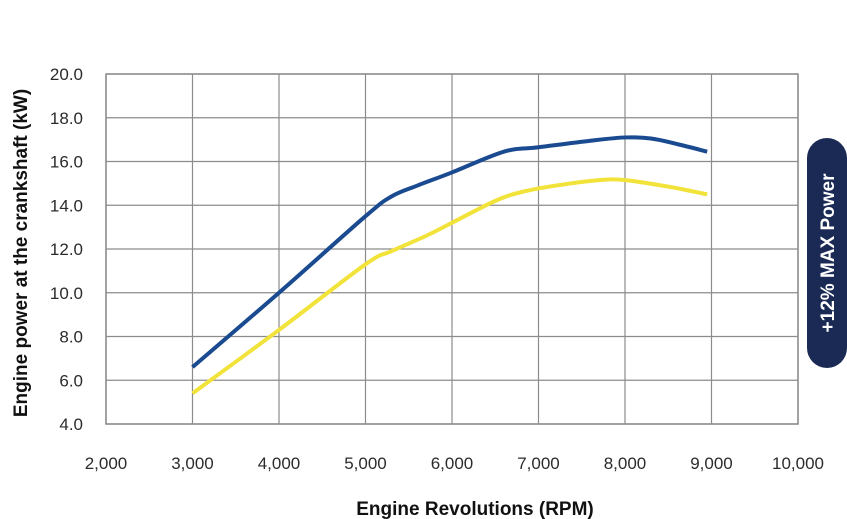 This screenshot has height=519, width=847. I want to click on y-axis-ticks: 4.0 6.0 8.0 10.0 12.0 14.0 16.0 18.0 20.0, so click(66, 249).